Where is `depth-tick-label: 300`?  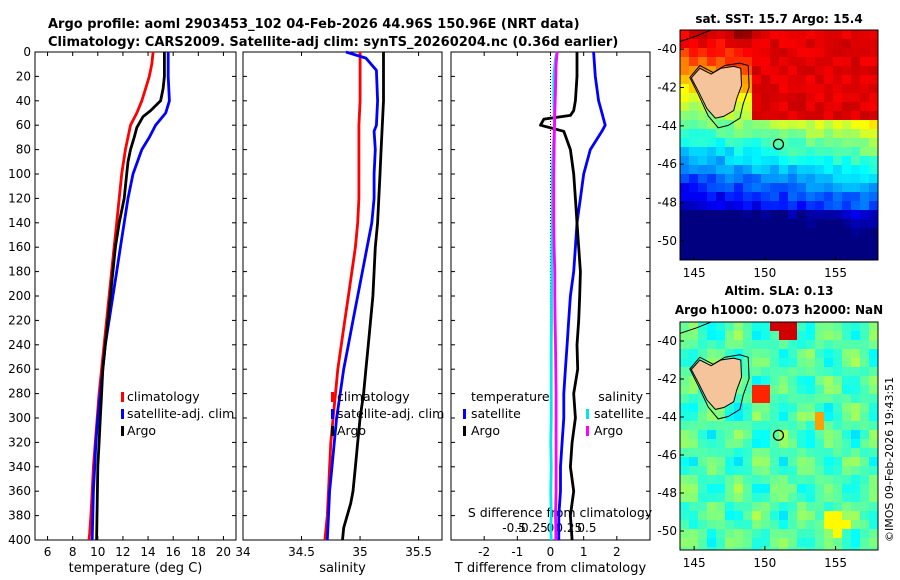
depth-tick-label: 300 is located at coordinates (19, 418).